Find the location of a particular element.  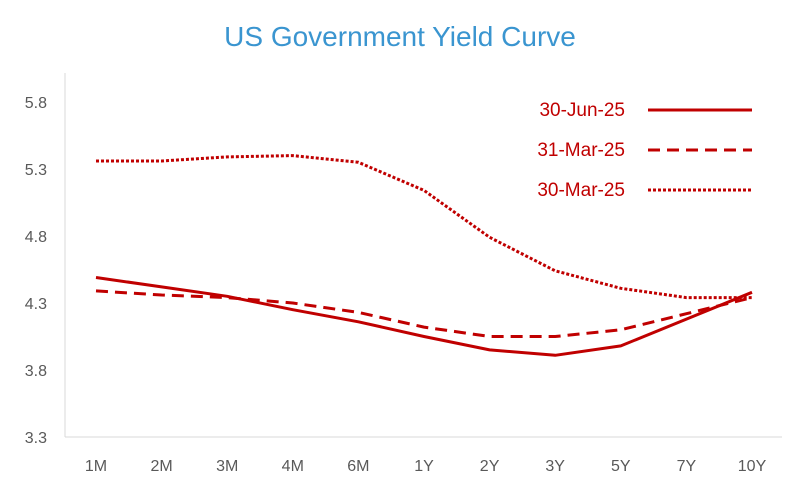

y-axis-ticks: 3.3 3.8 4.3 4.8 5.3 5.8 is located at coordinates (36, 271).